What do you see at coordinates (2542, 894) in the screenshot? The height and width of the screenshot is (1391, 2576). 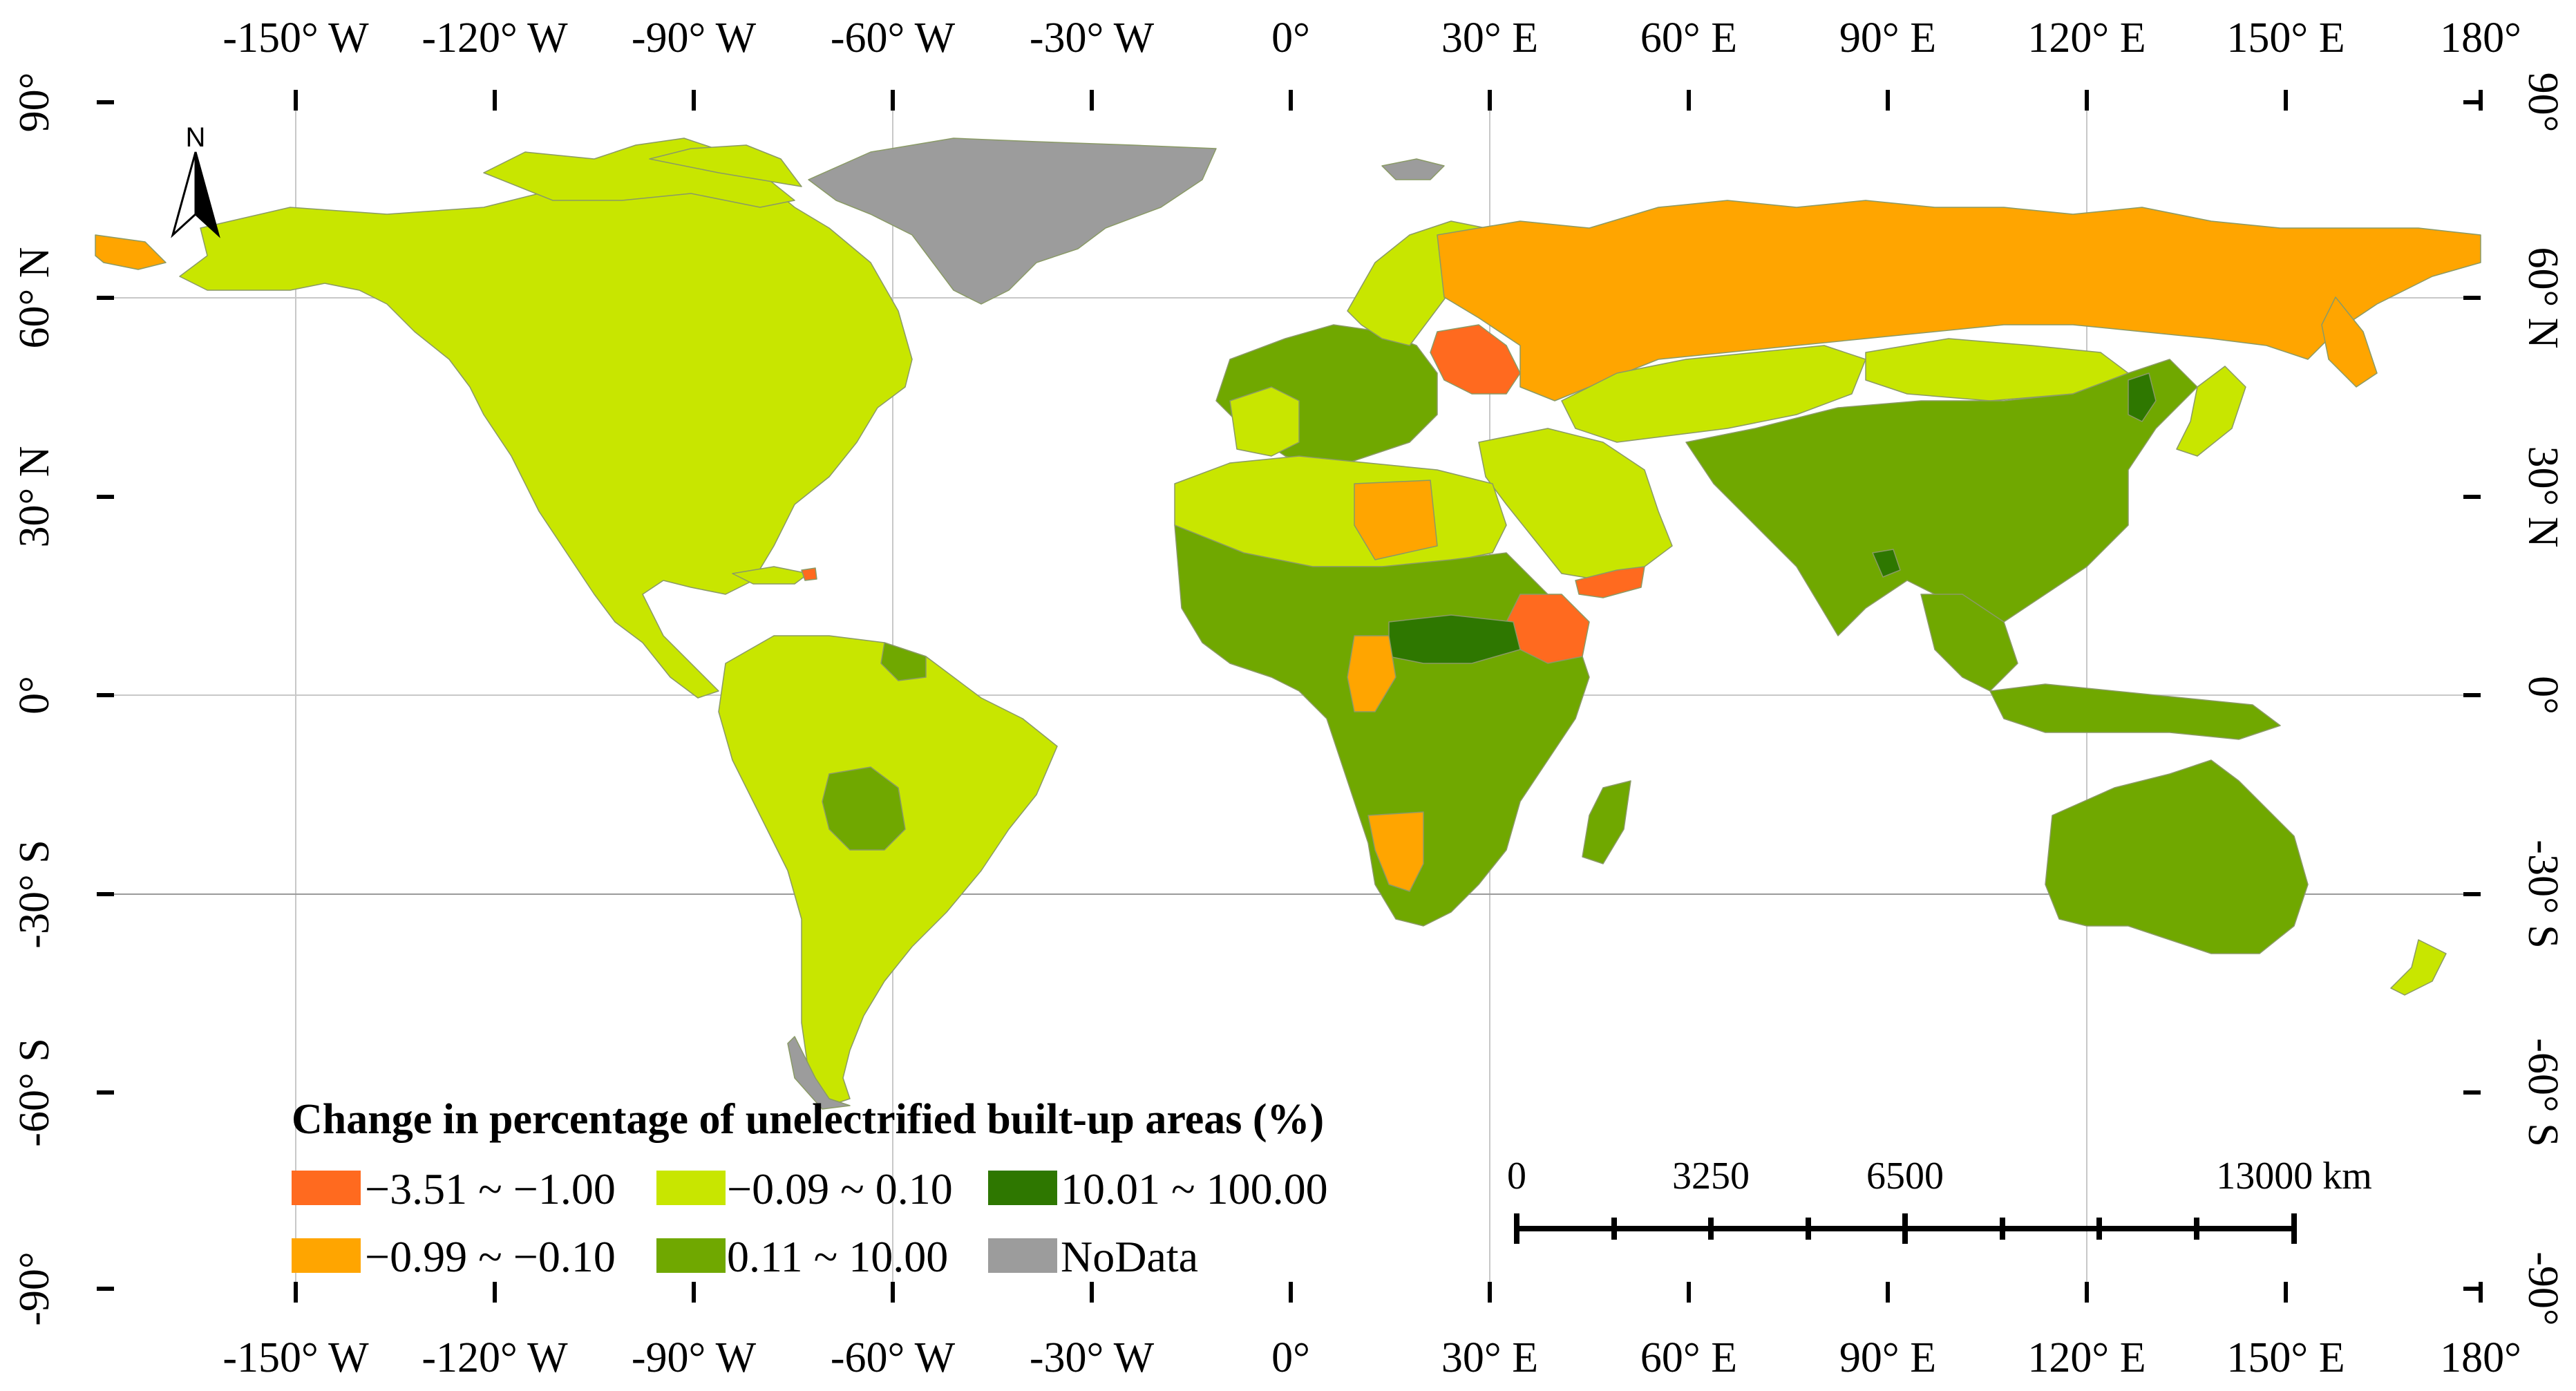 I see `right-tick-label: -30° S` at bounding box center [2542, 894].